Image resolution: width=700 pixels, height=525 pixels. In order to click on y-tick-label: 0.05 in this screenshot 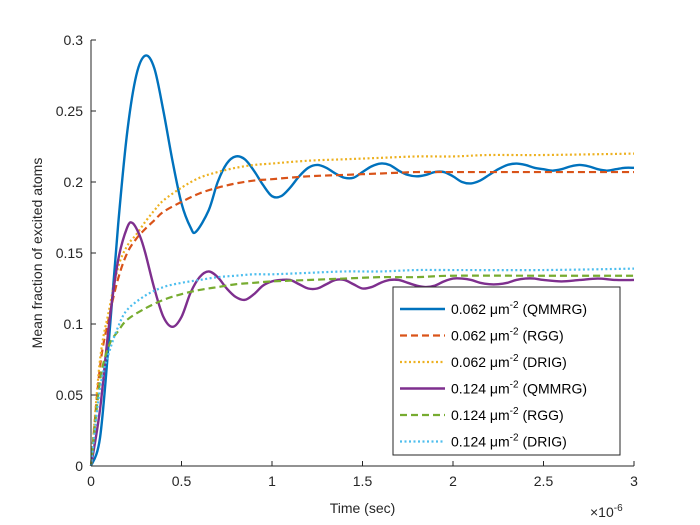, I will do `click(69, 395)`.